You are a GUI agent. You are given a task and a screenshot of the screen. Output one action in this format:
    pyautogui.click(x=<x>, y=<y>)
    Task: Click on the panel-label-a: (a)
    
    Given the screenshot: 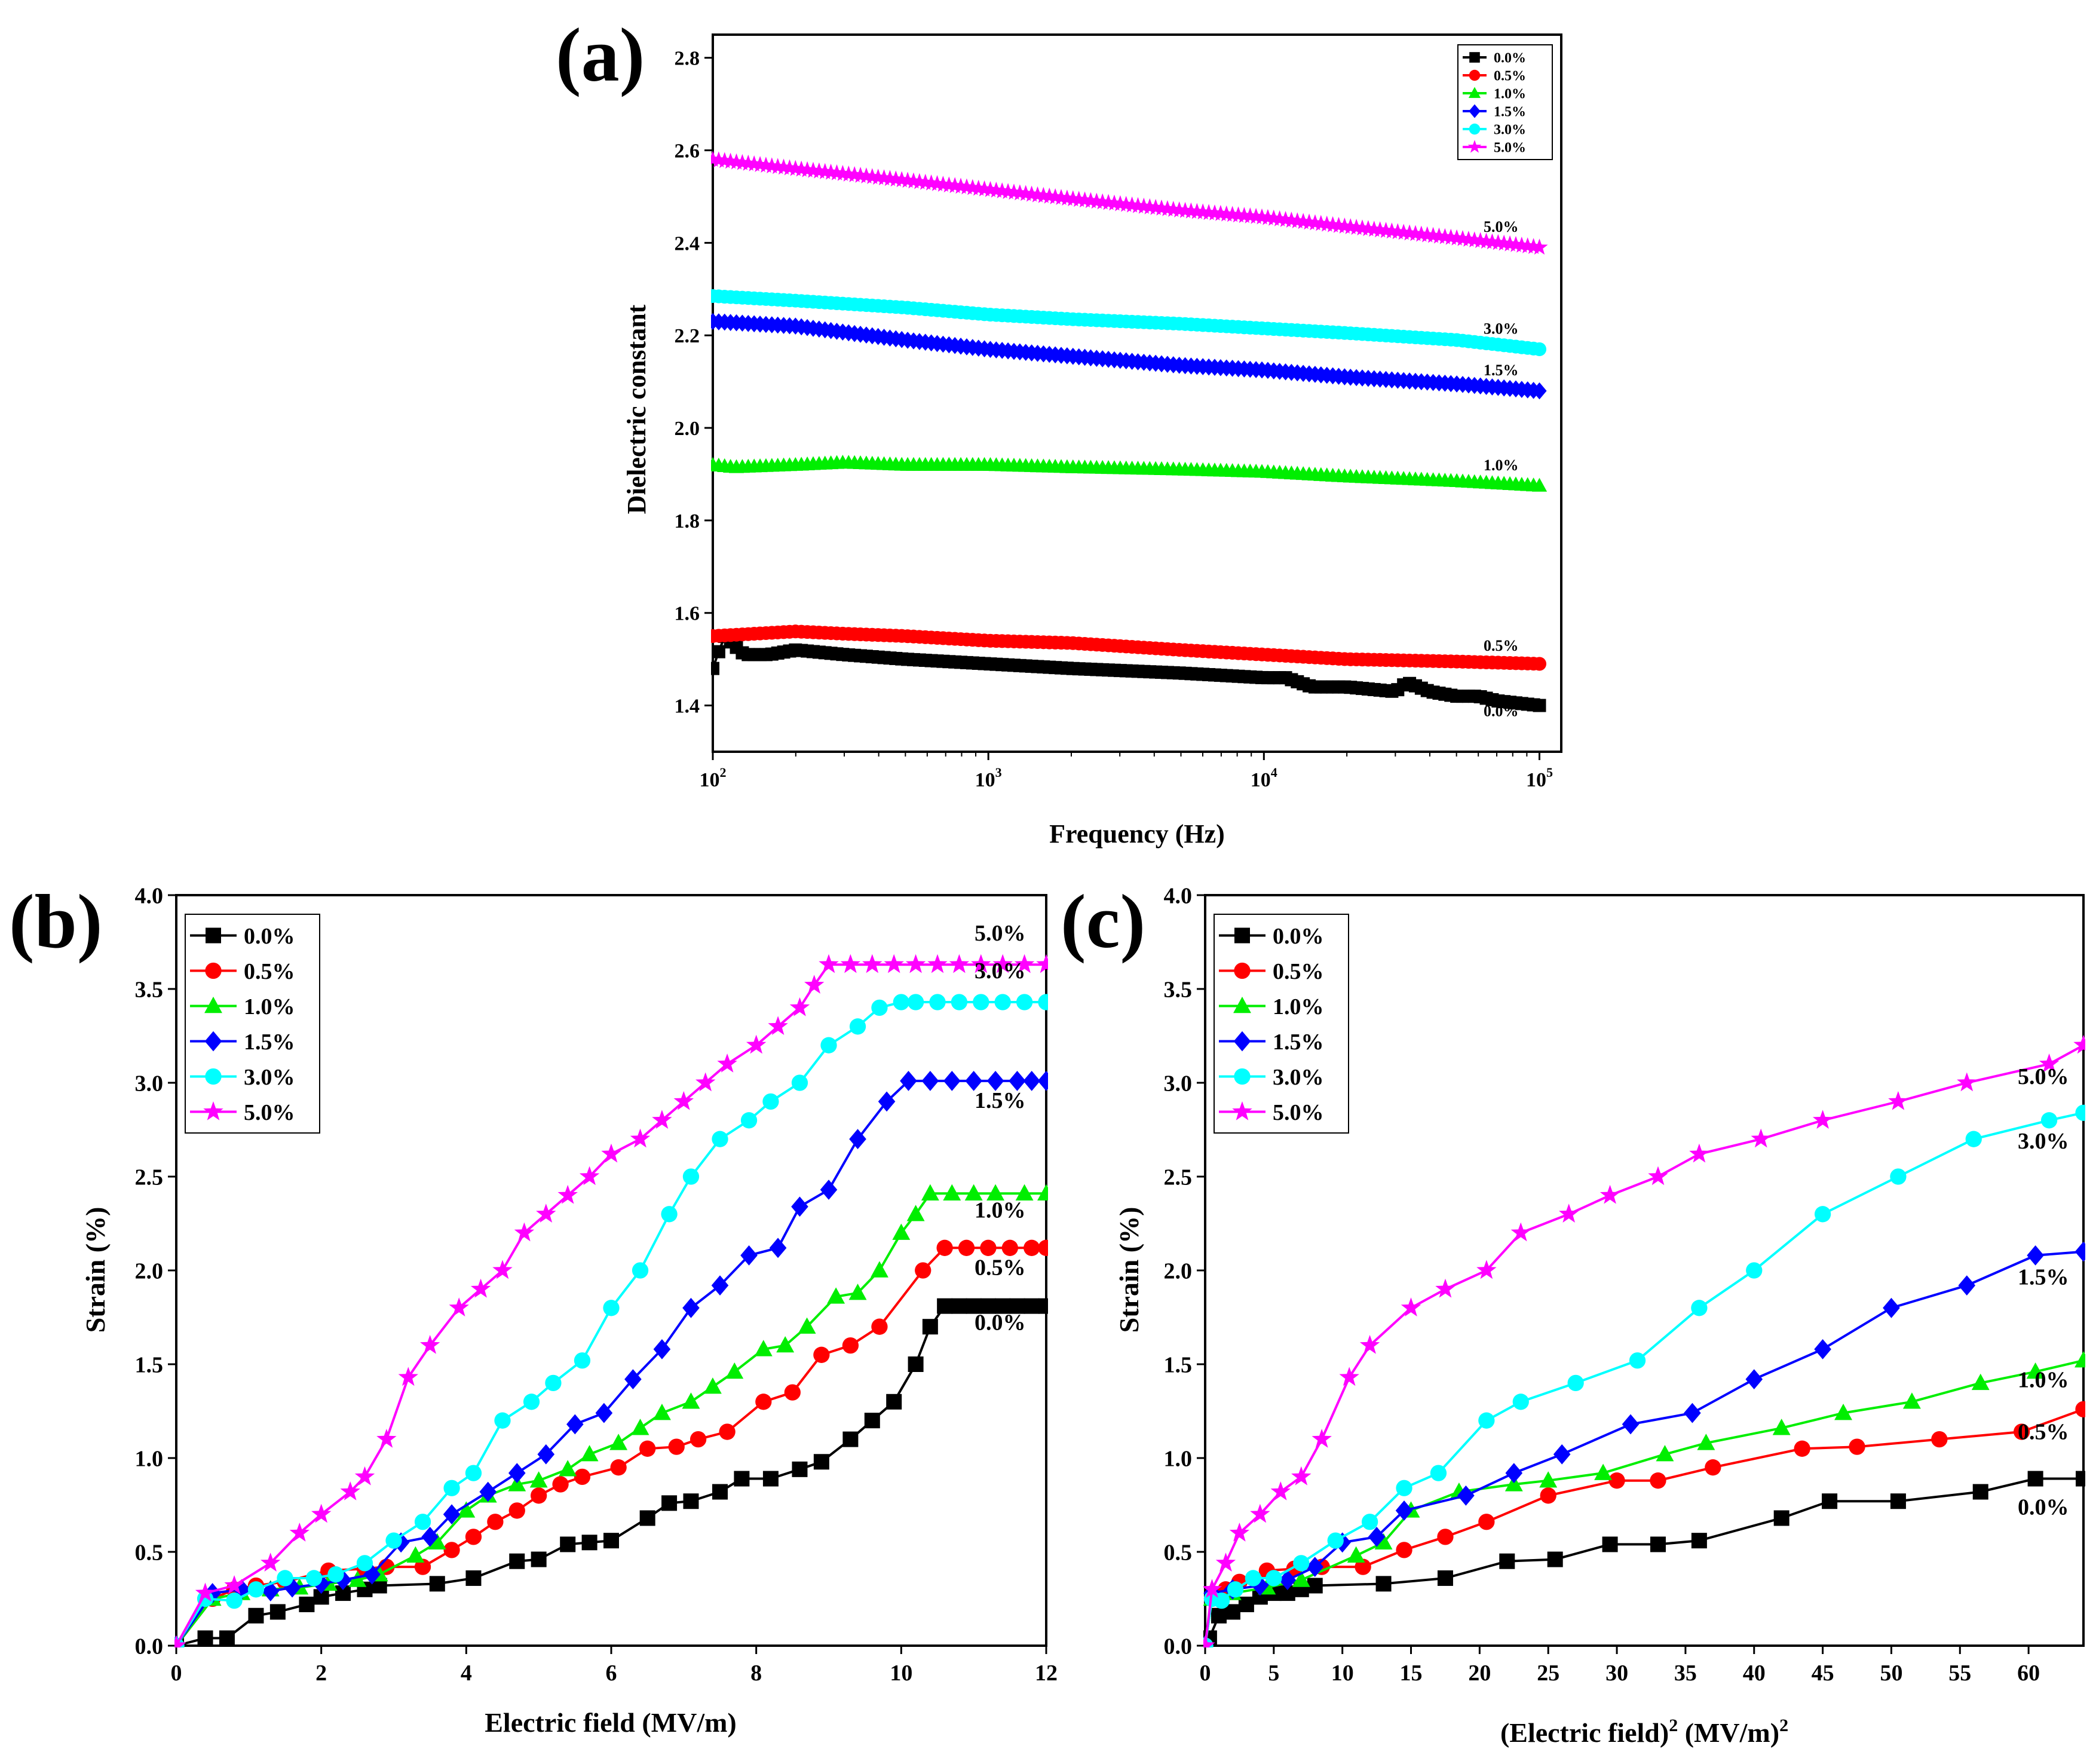 What is the action you would take?
    pyautogui.click(x=600, y=55)
    